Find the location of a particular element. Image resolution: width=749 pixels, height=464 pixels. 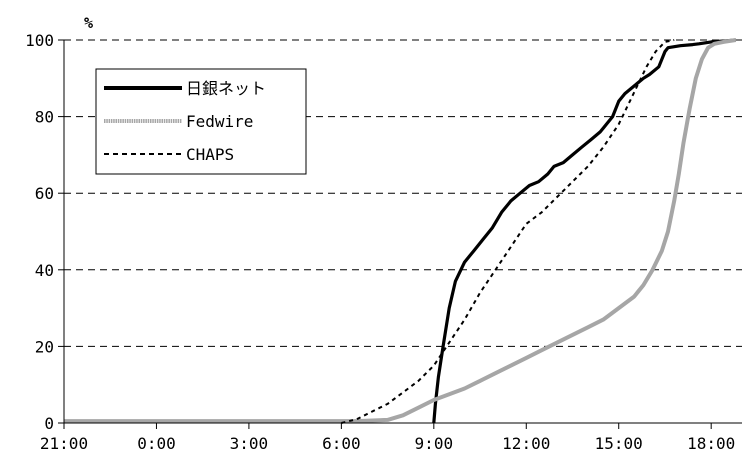

x-tick-label: 0:00 is located at coordinates (156, 443).